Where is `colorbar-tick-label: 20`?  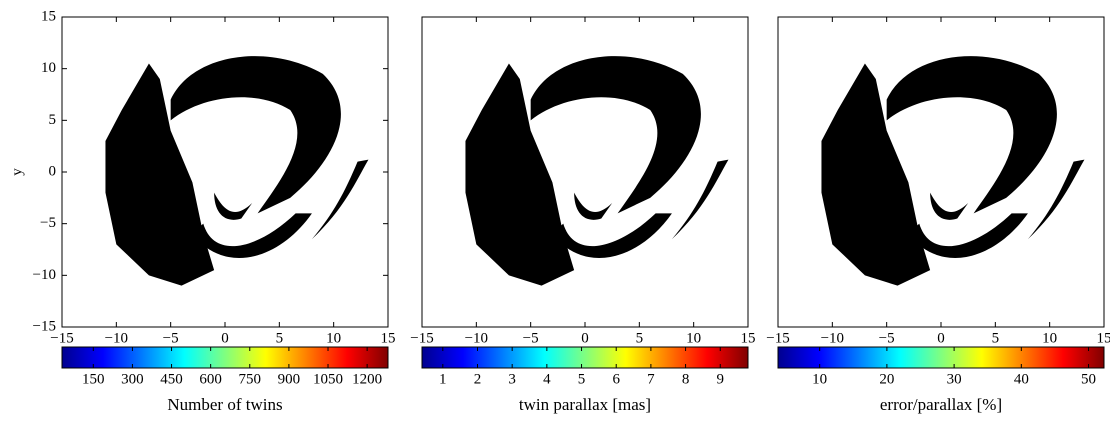 colorbar-tick-label: 20 is located at coordinates (886, 379).